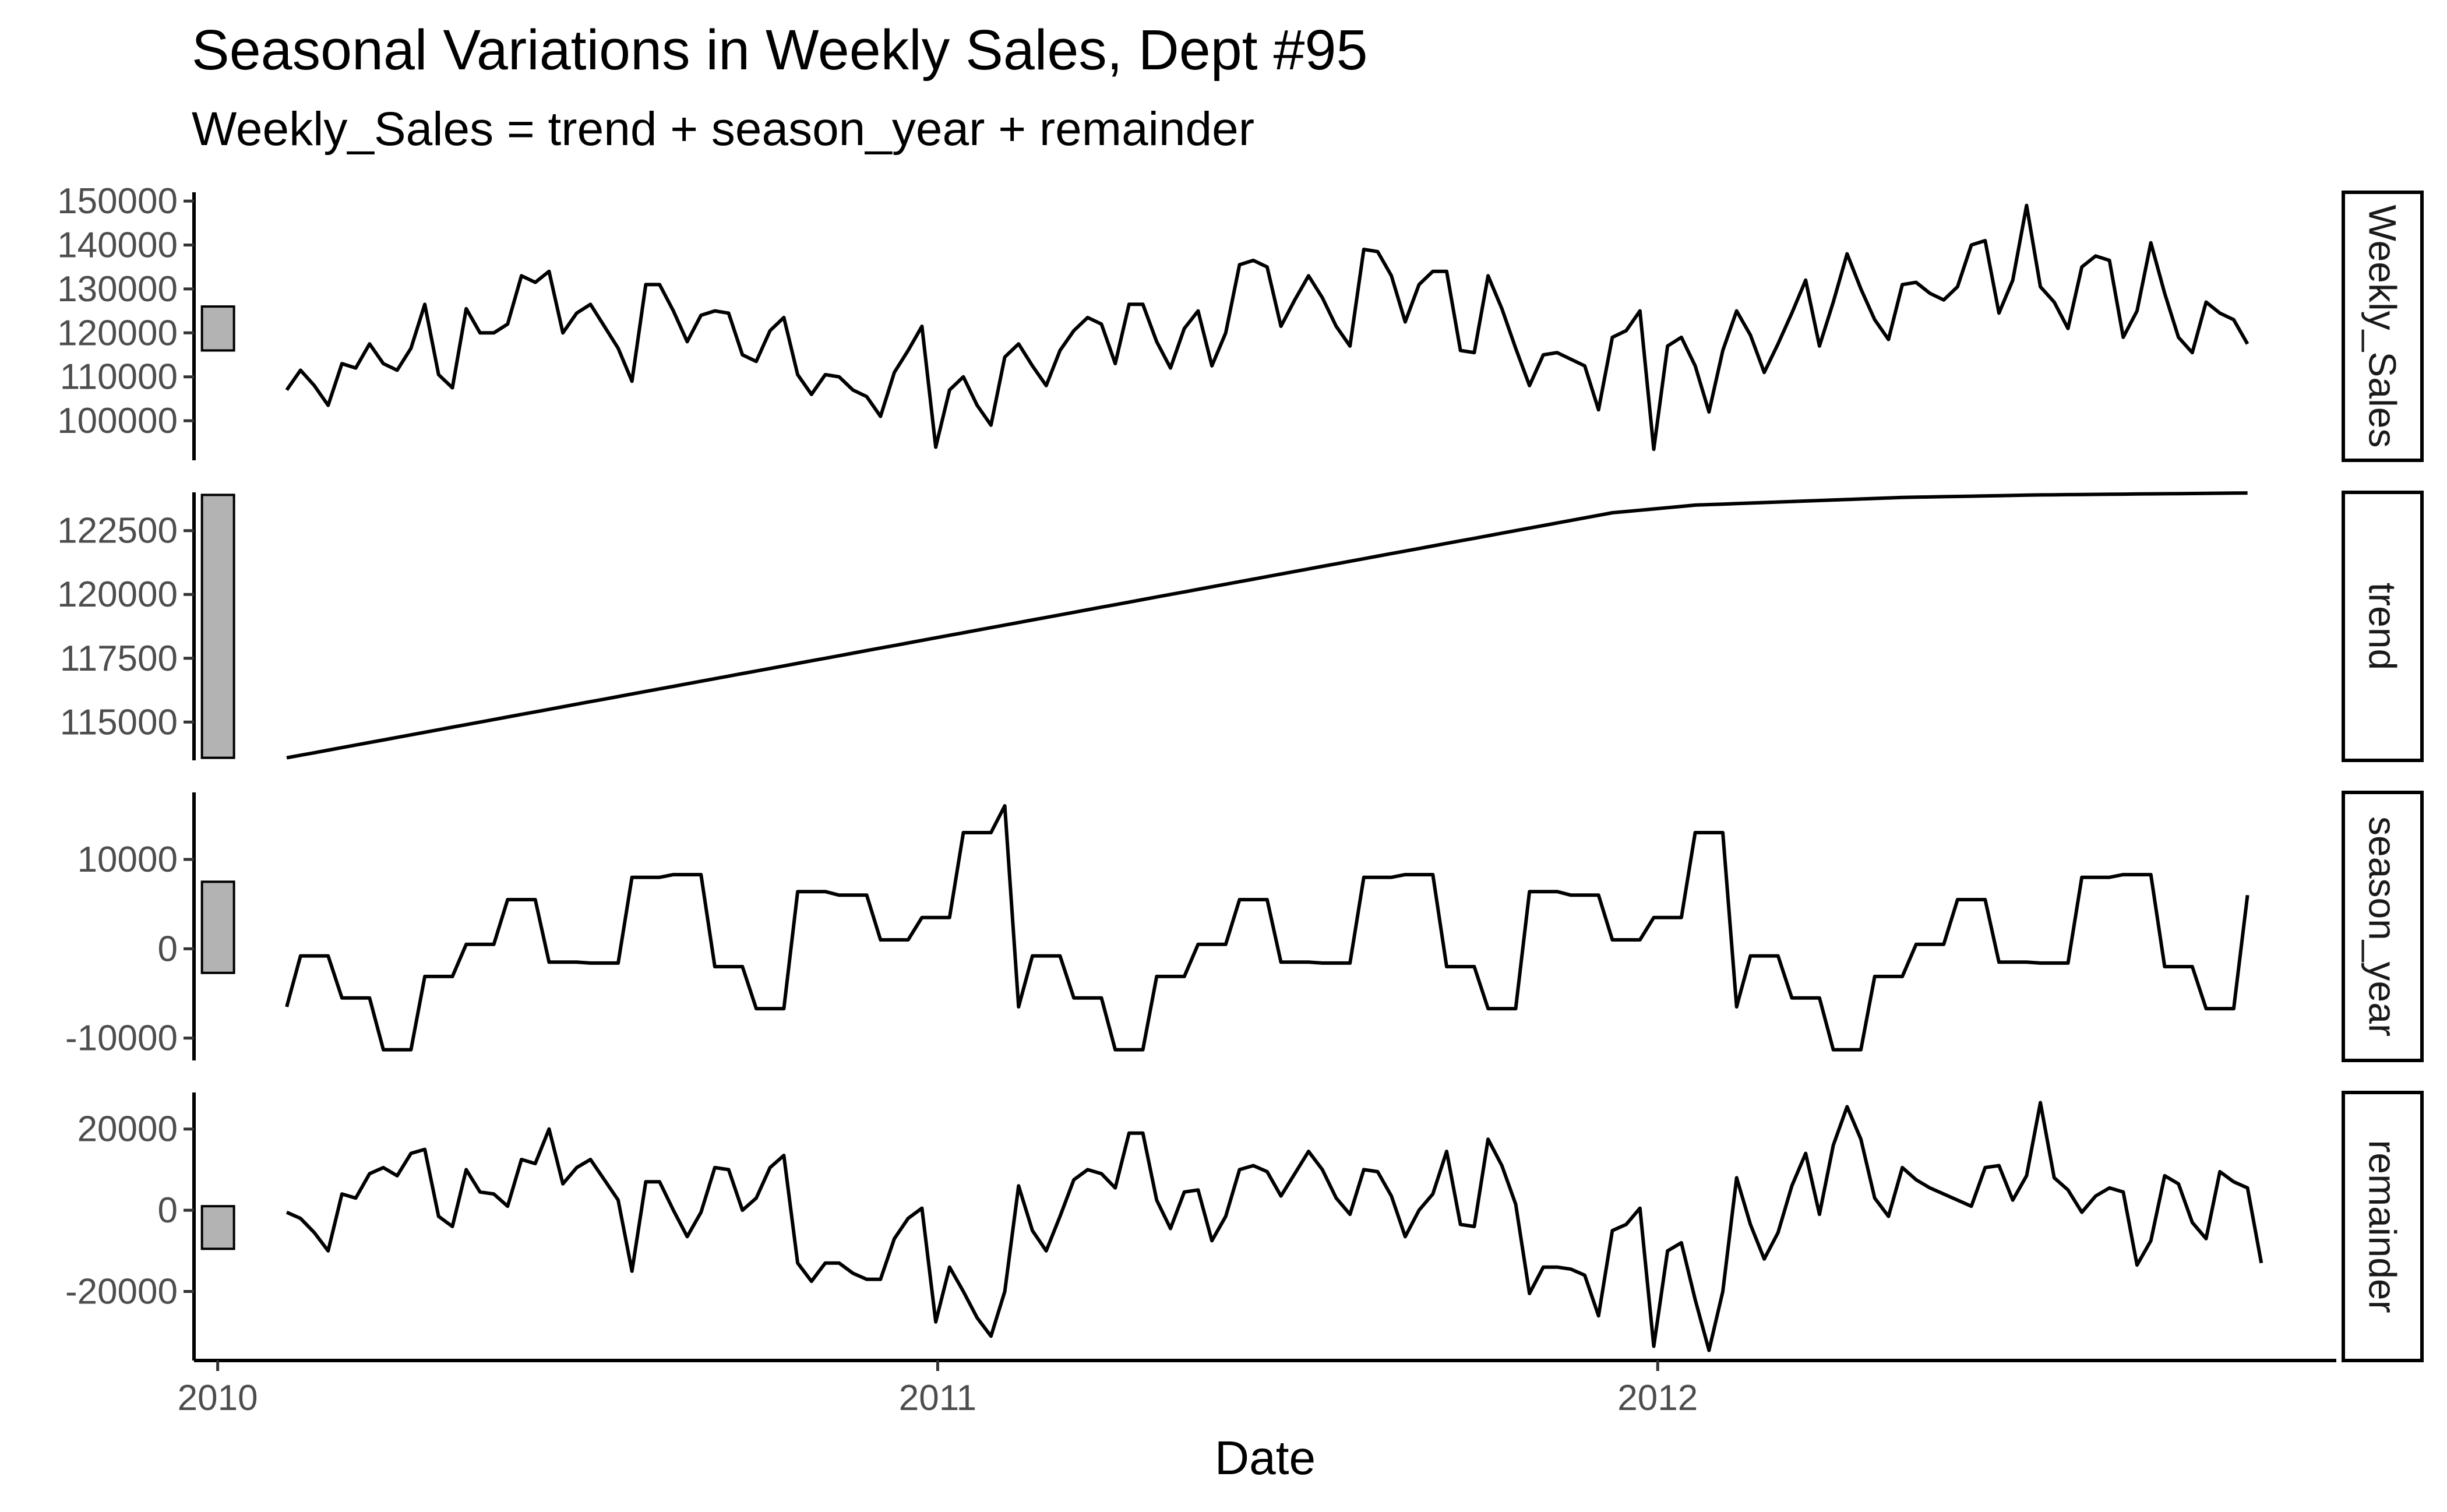 This screenshot has height=1512, width=2447. I want to click on facet-label-Weekly_Sales: Weekly_Sales, so click(2382, 326).